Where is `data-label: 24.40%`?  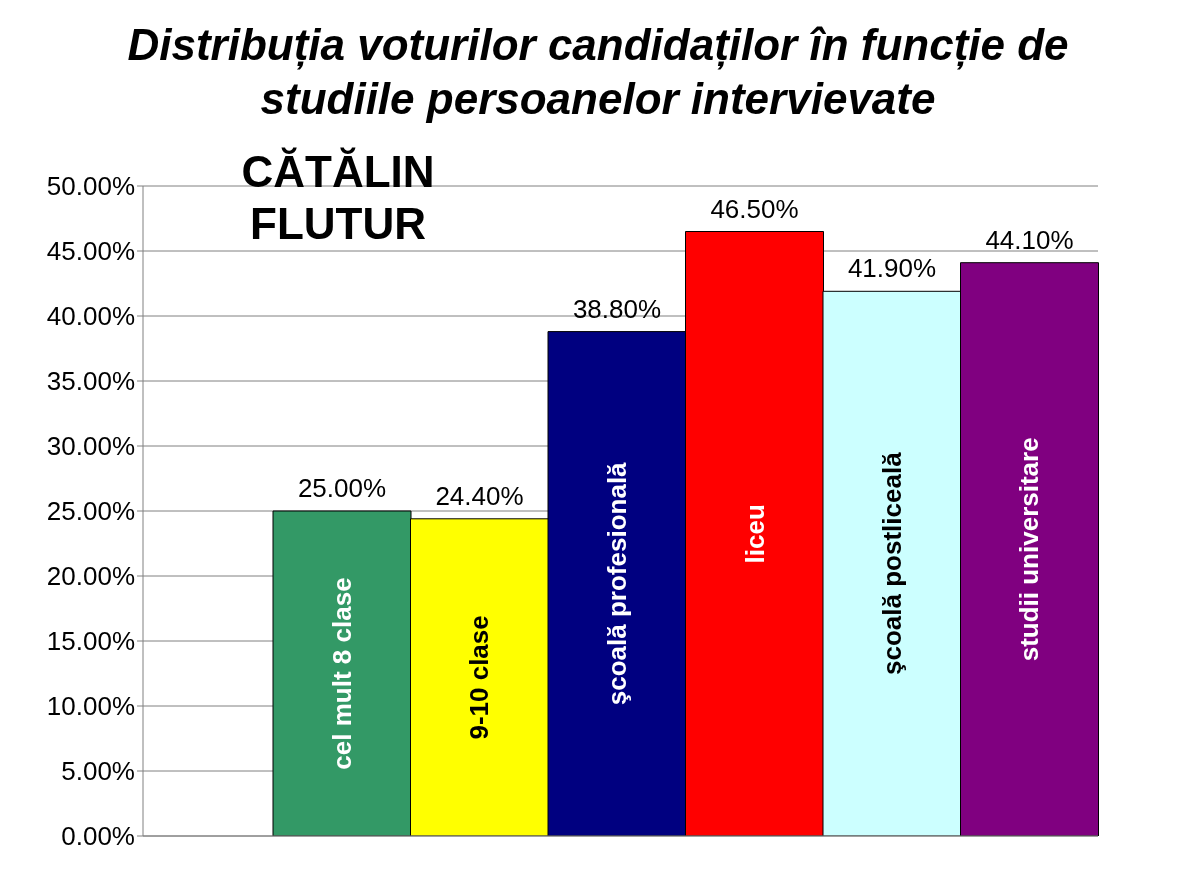 data-label: 24.40% is located at coordinates (479, 495).